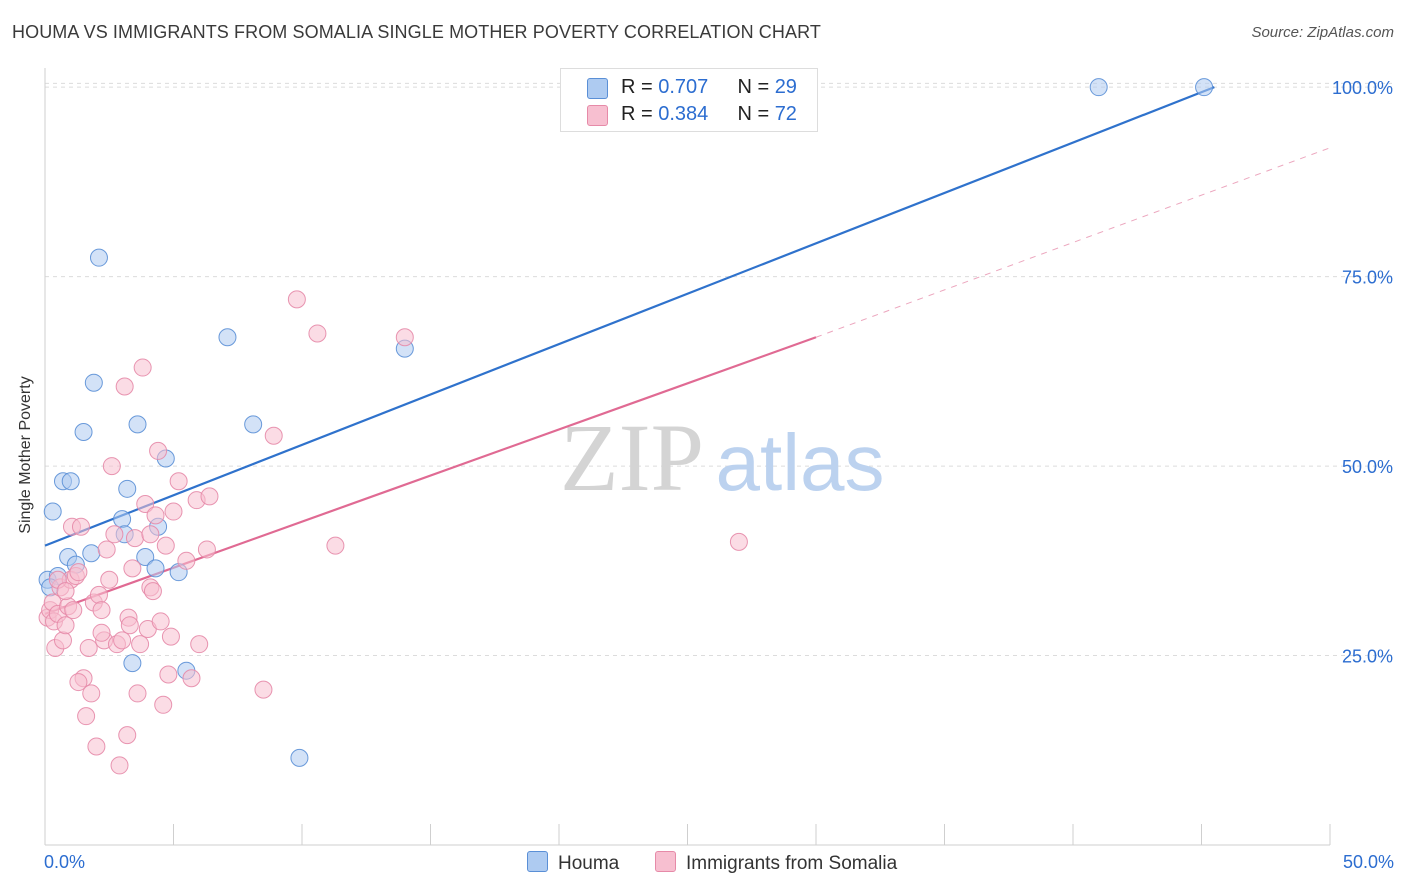 The width and height of the screenshot is (1406, 892). I want to click on legend-swatch-somalia, so click(597, 115).